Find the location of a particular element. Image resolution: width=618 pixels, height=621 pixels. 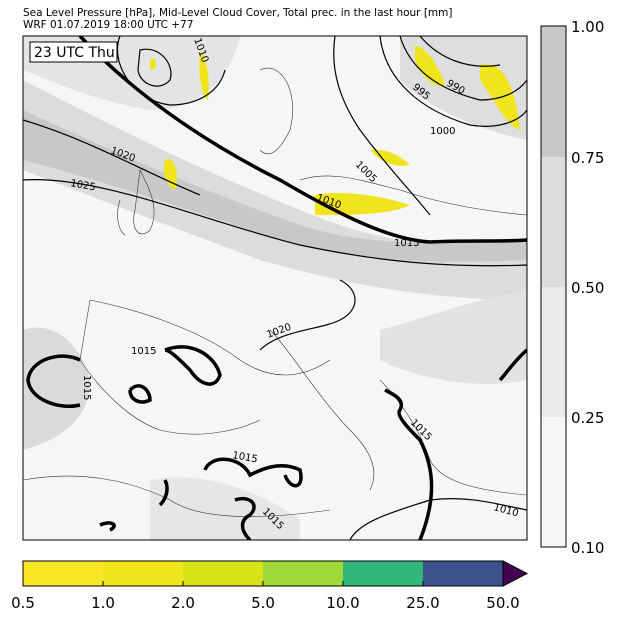

time-label: 23 UTC Thu is located at coordinates (74, 53).